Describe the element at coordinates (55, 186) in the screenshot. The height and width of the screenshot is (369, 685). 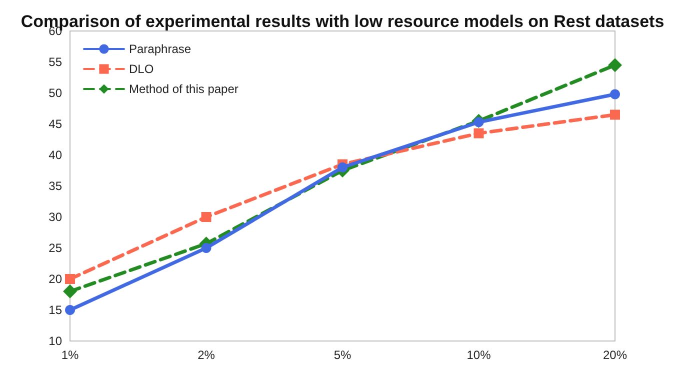
I see `y-tick-label: 35` at that location.